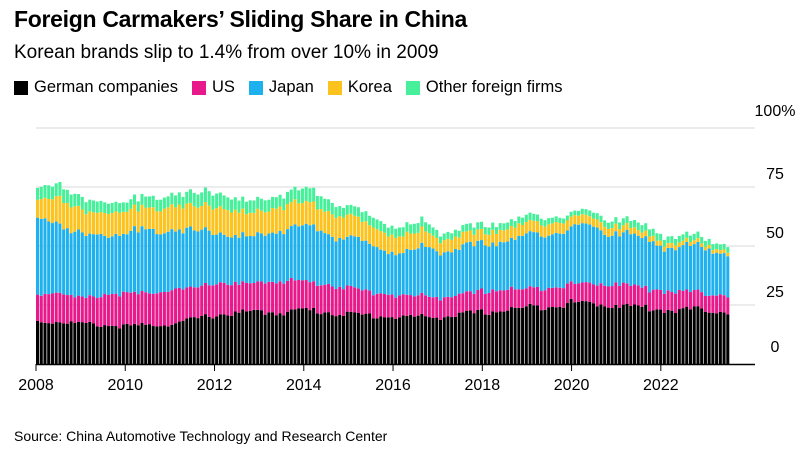 The image size is (800, 452). I want to click on x-tick-label-2016: 2016, so click(393, 385).